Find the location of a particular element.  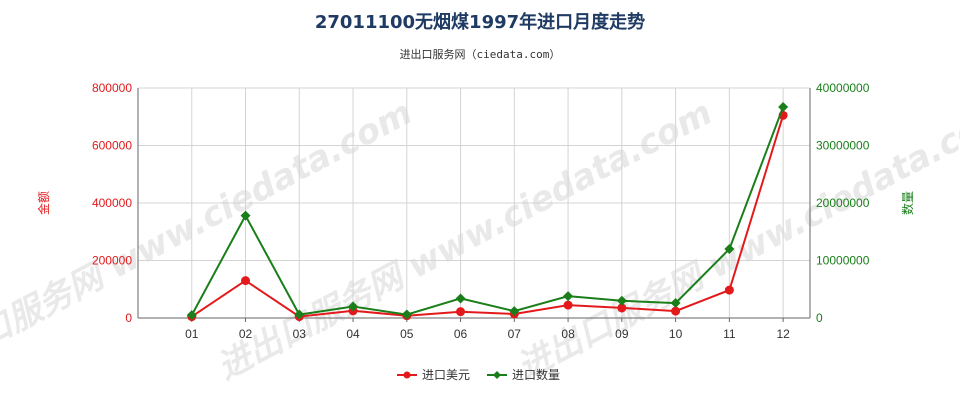

x-tick-label: 09 is located at coordinates (622, 334).